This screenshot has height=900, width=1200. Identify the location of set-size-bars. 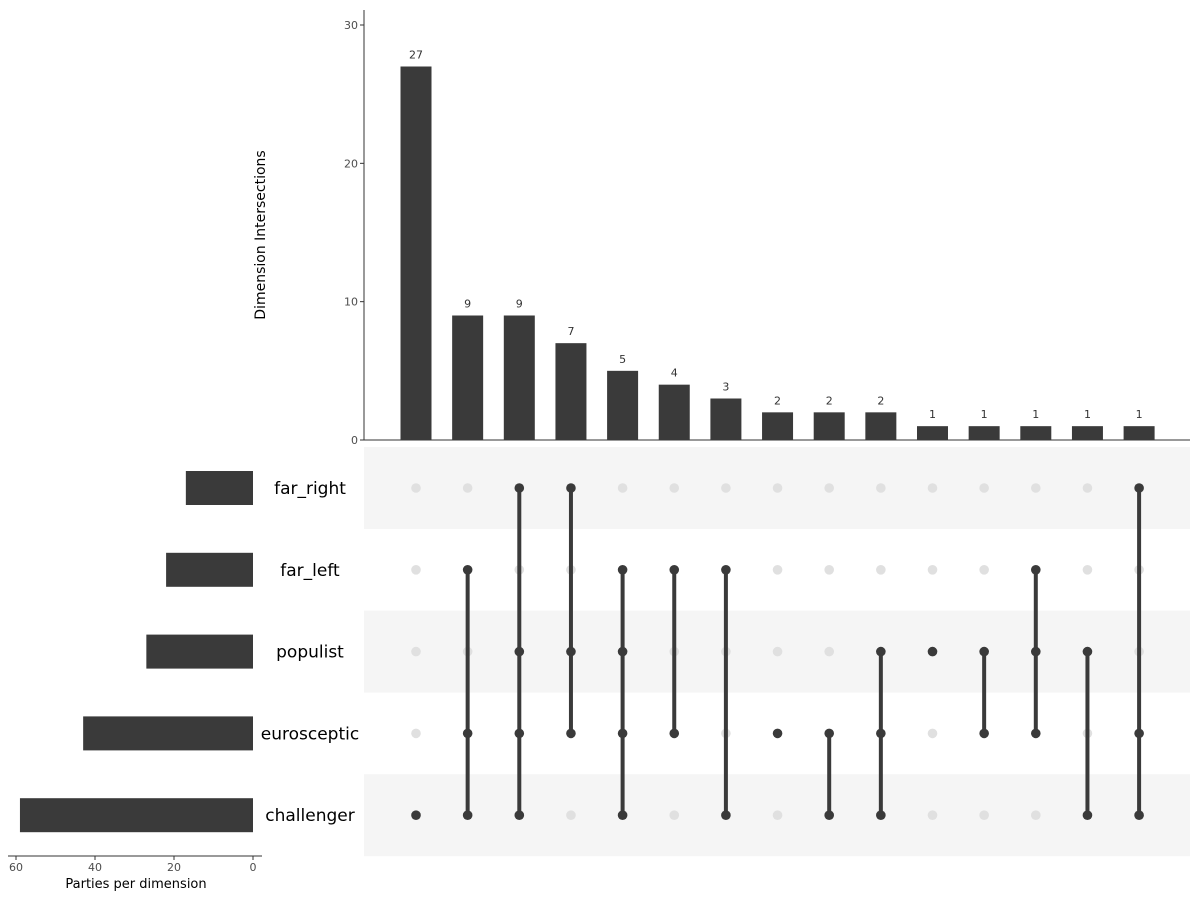
(136, 652).